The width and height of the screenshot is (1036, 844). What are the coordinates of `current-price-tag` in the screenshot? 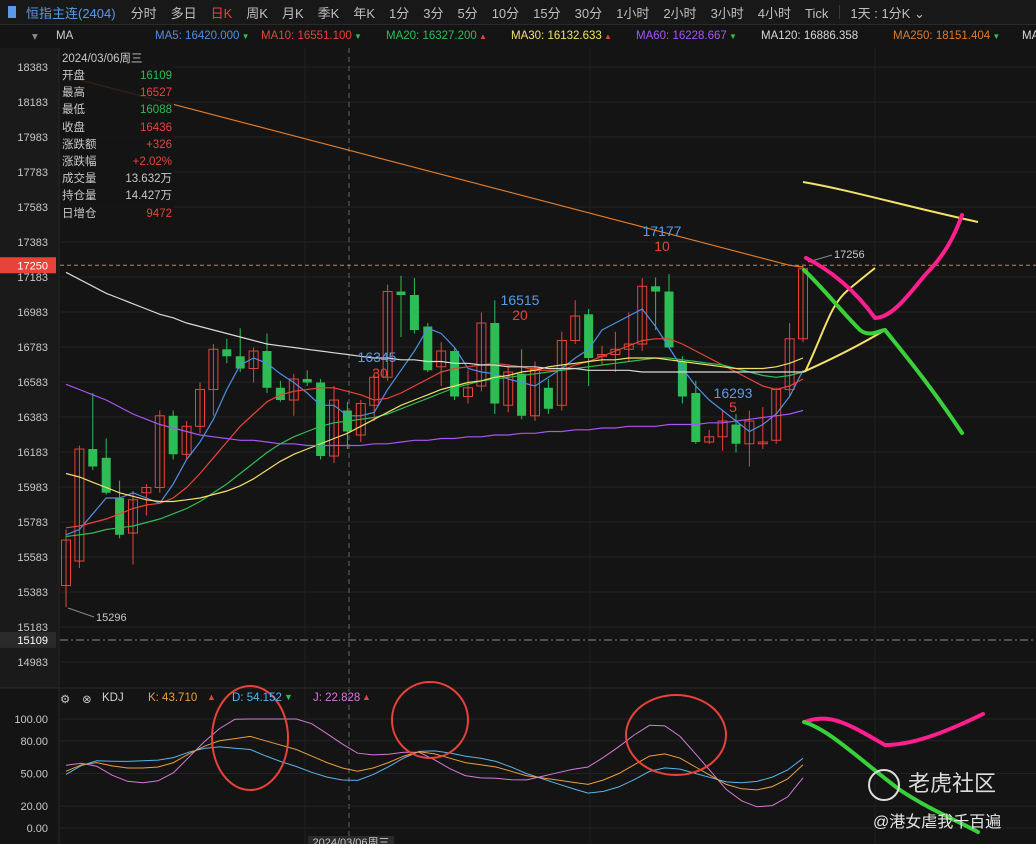 It's located at (28, 265).